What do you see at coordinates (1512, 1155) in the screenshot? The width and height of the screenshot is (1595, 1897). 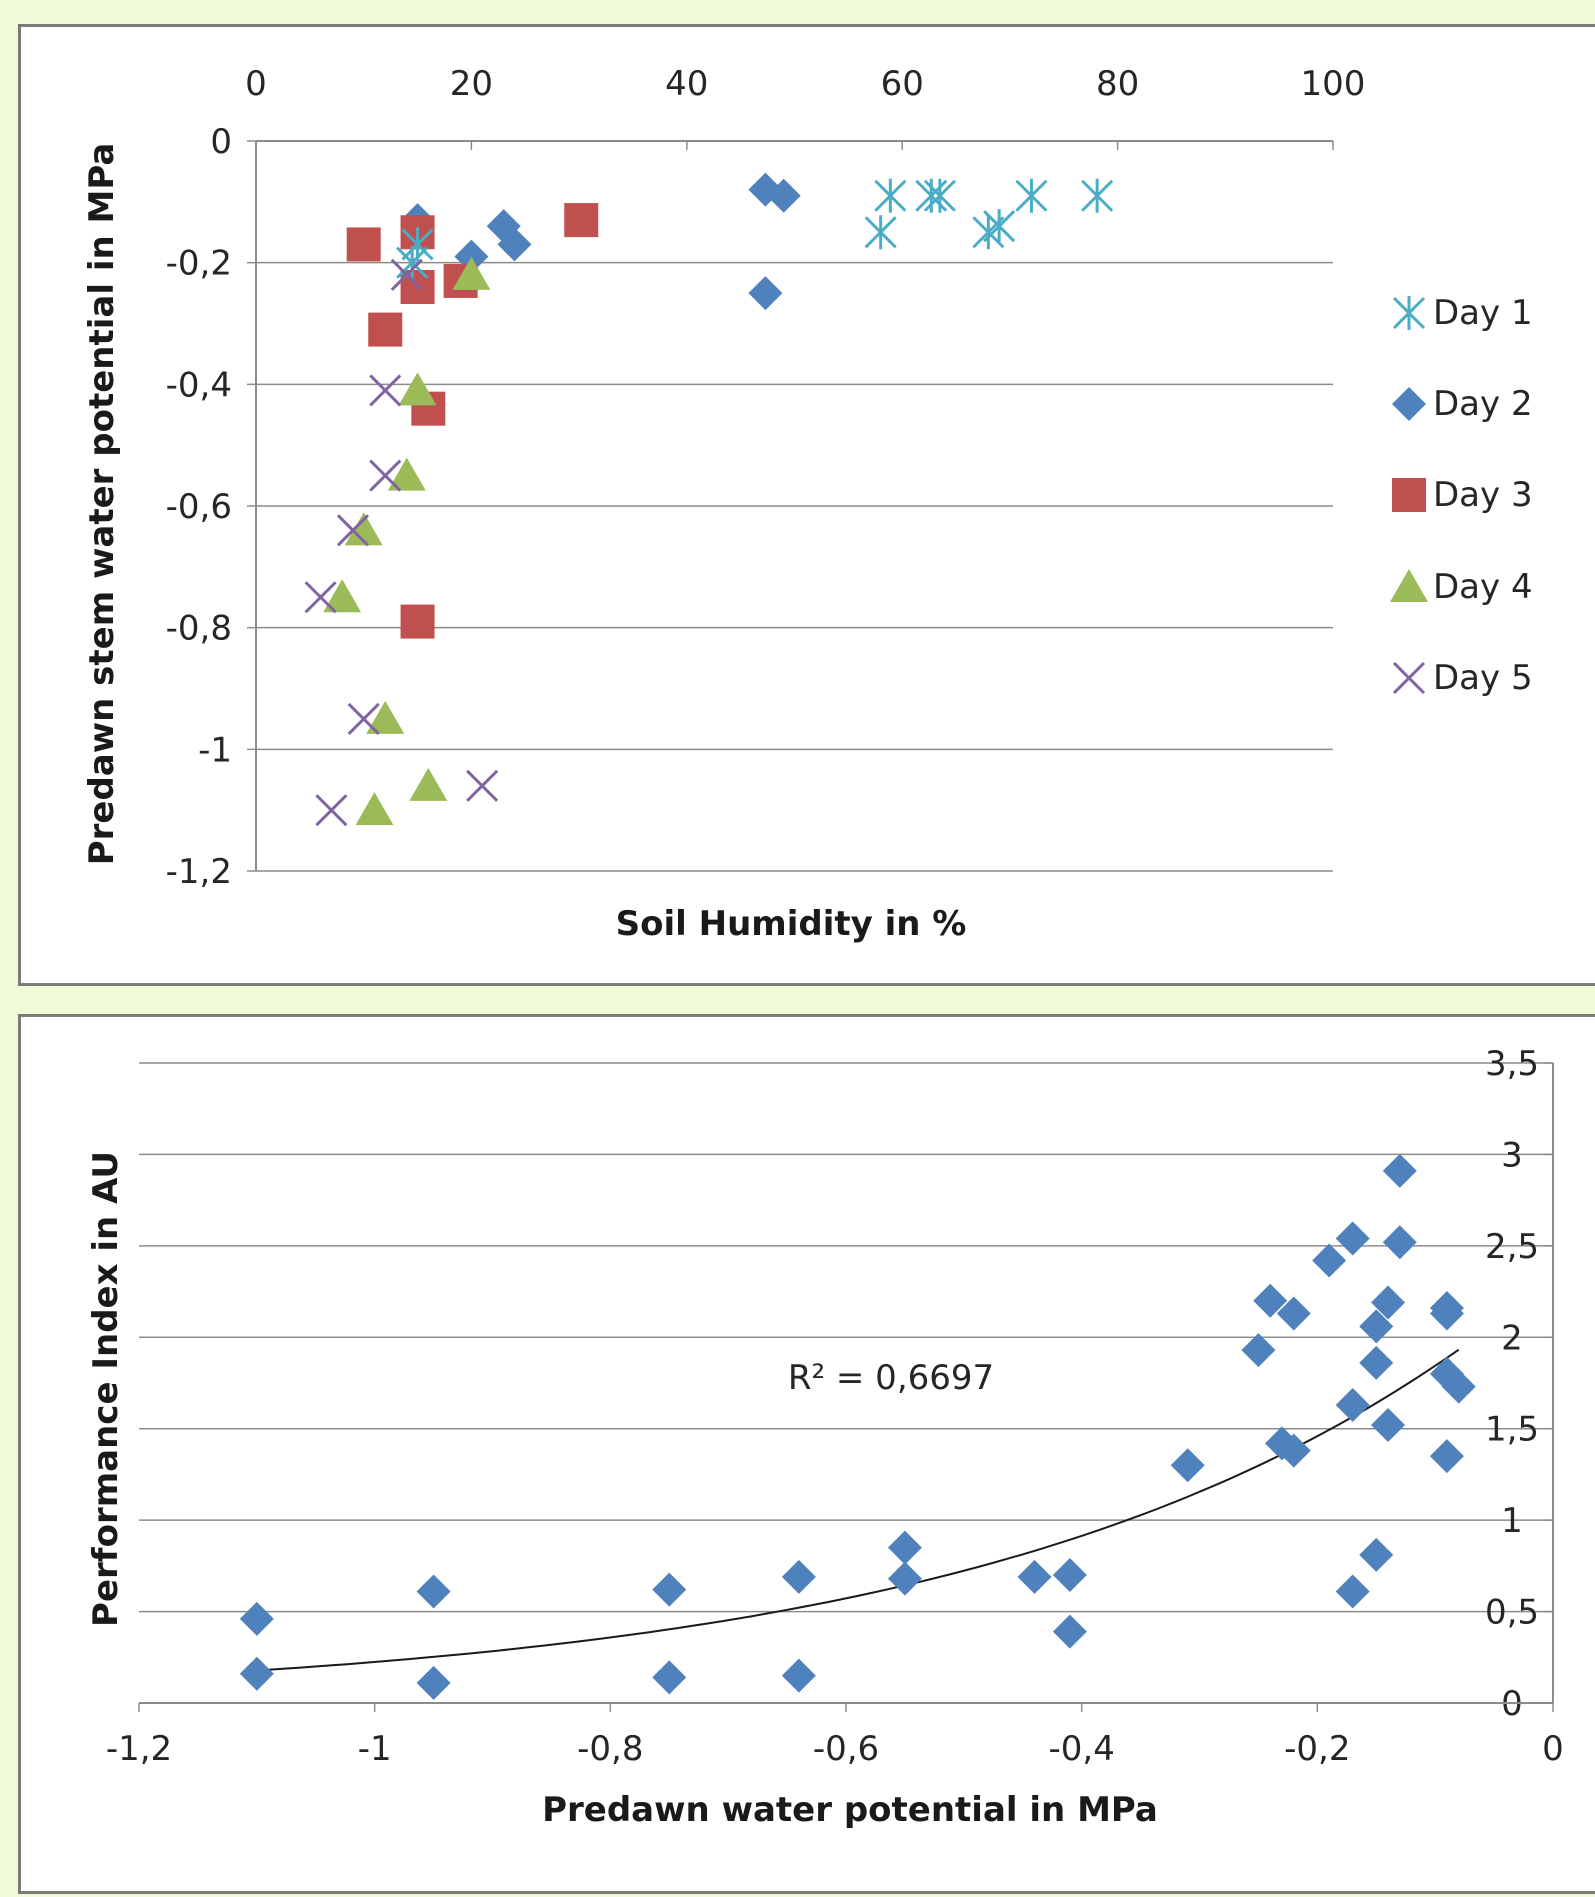 I see `y-tick-label: 3` at bounding box center [1512, 1155].